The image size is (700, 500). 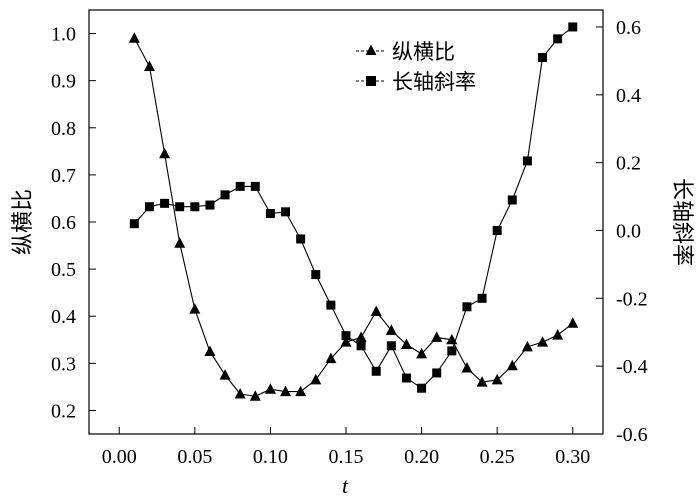 I want to click on left-y-tick-label: 0.3, so click(x=63, y=364).